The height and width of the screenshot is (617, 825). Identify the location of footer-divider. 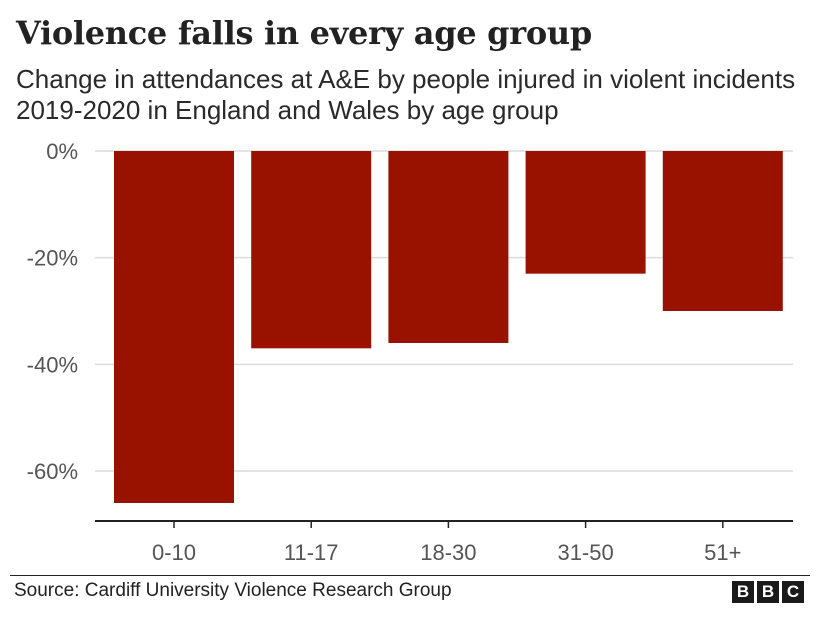
(410, 575).